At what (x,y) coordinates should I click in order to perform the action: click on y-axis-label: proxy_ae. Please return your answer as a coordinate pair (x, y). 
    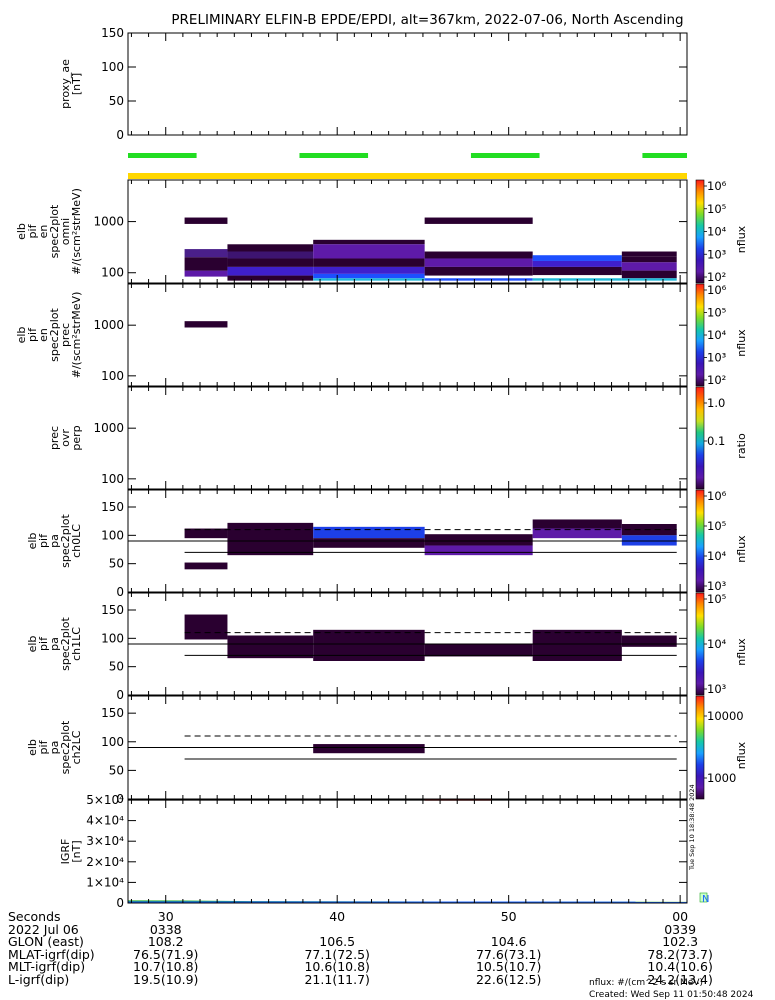
    Looking at the image, I should click on (65, 84).